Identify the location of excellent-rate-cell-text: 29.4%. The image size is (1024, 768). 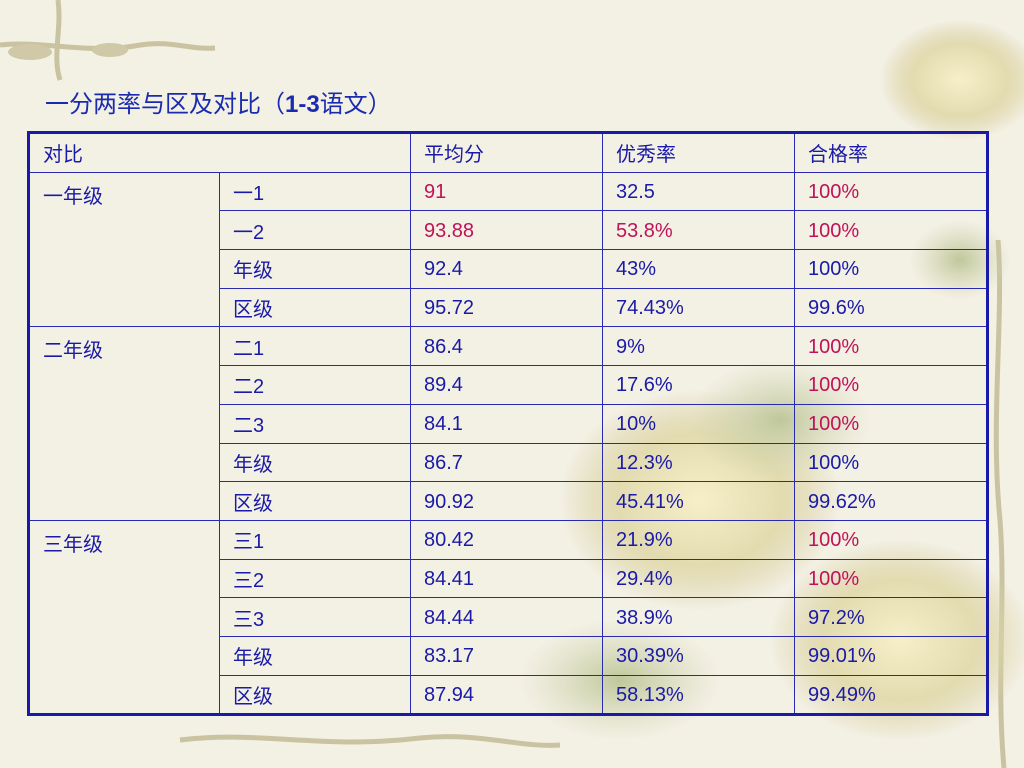
(644, 578).